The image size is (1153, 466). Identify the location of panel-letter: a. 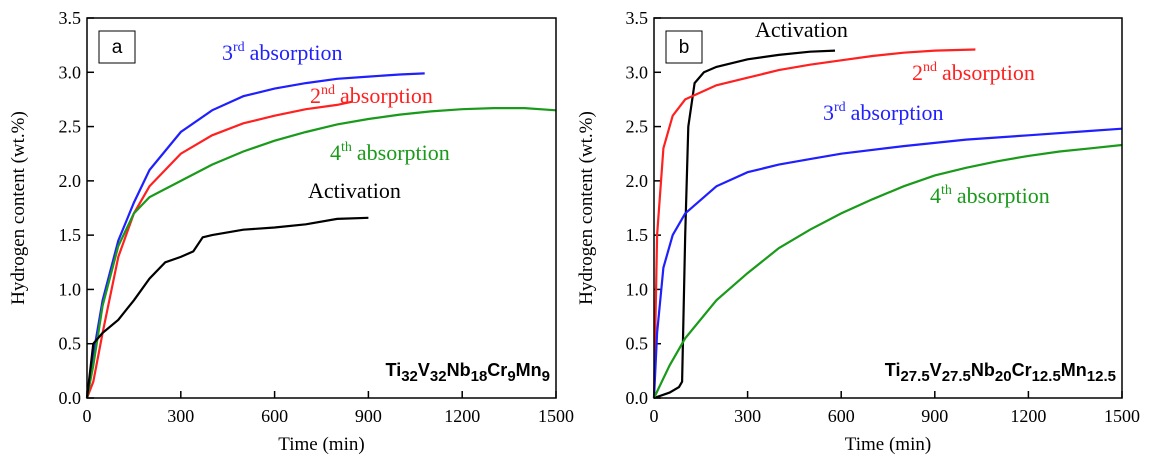
(117, 47).